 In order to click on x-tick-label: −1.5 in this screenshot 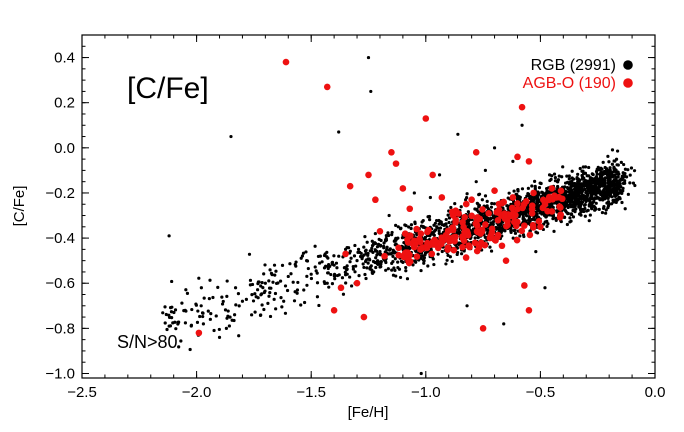, I will do `click(311, 392)`.